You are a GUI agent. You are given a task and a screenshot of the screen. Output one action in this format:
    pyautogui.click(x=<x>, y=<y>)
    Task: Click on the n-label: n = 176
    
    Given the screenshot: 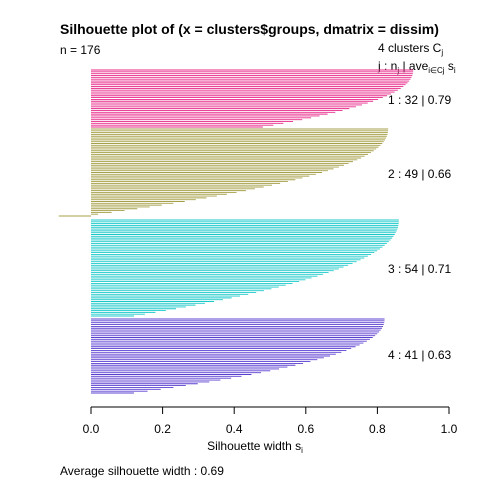 What is the action you would take?
    pyautogui.click(x=80, y=50)
    